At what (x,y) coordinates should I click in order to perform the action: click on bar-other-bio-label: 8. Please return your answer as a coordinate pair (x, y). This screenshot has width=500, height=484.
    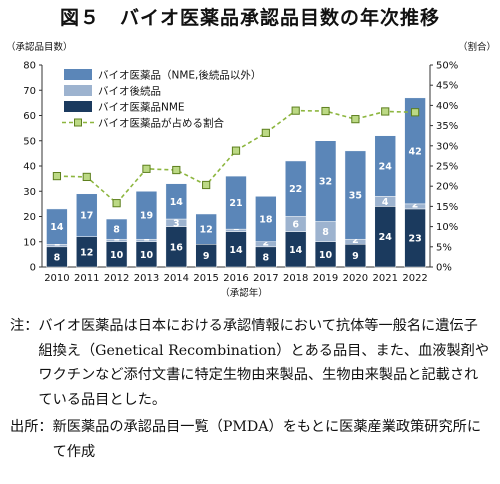
    Looking at the image, I should click on (116, 230).